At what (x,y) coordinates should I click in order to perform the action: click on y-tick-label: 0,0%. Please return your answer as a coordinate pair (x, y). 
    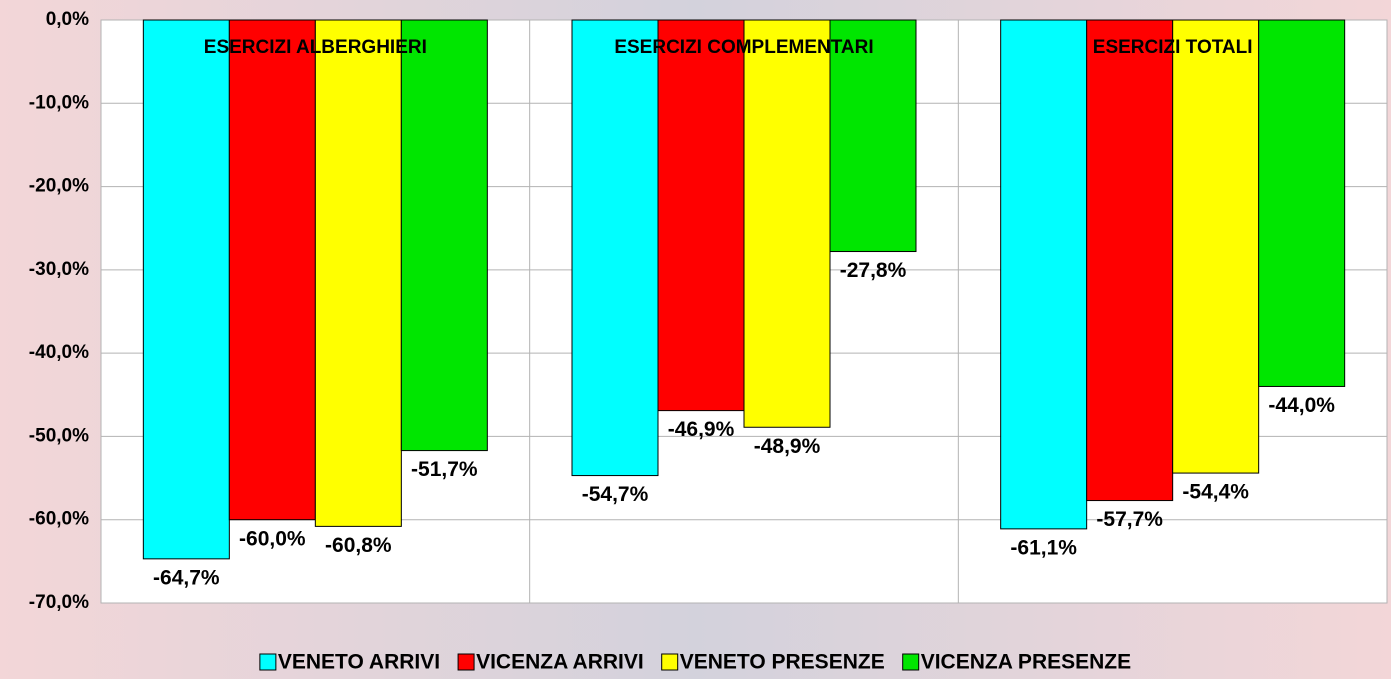
    Looking at the image, I should click on (67, 19).